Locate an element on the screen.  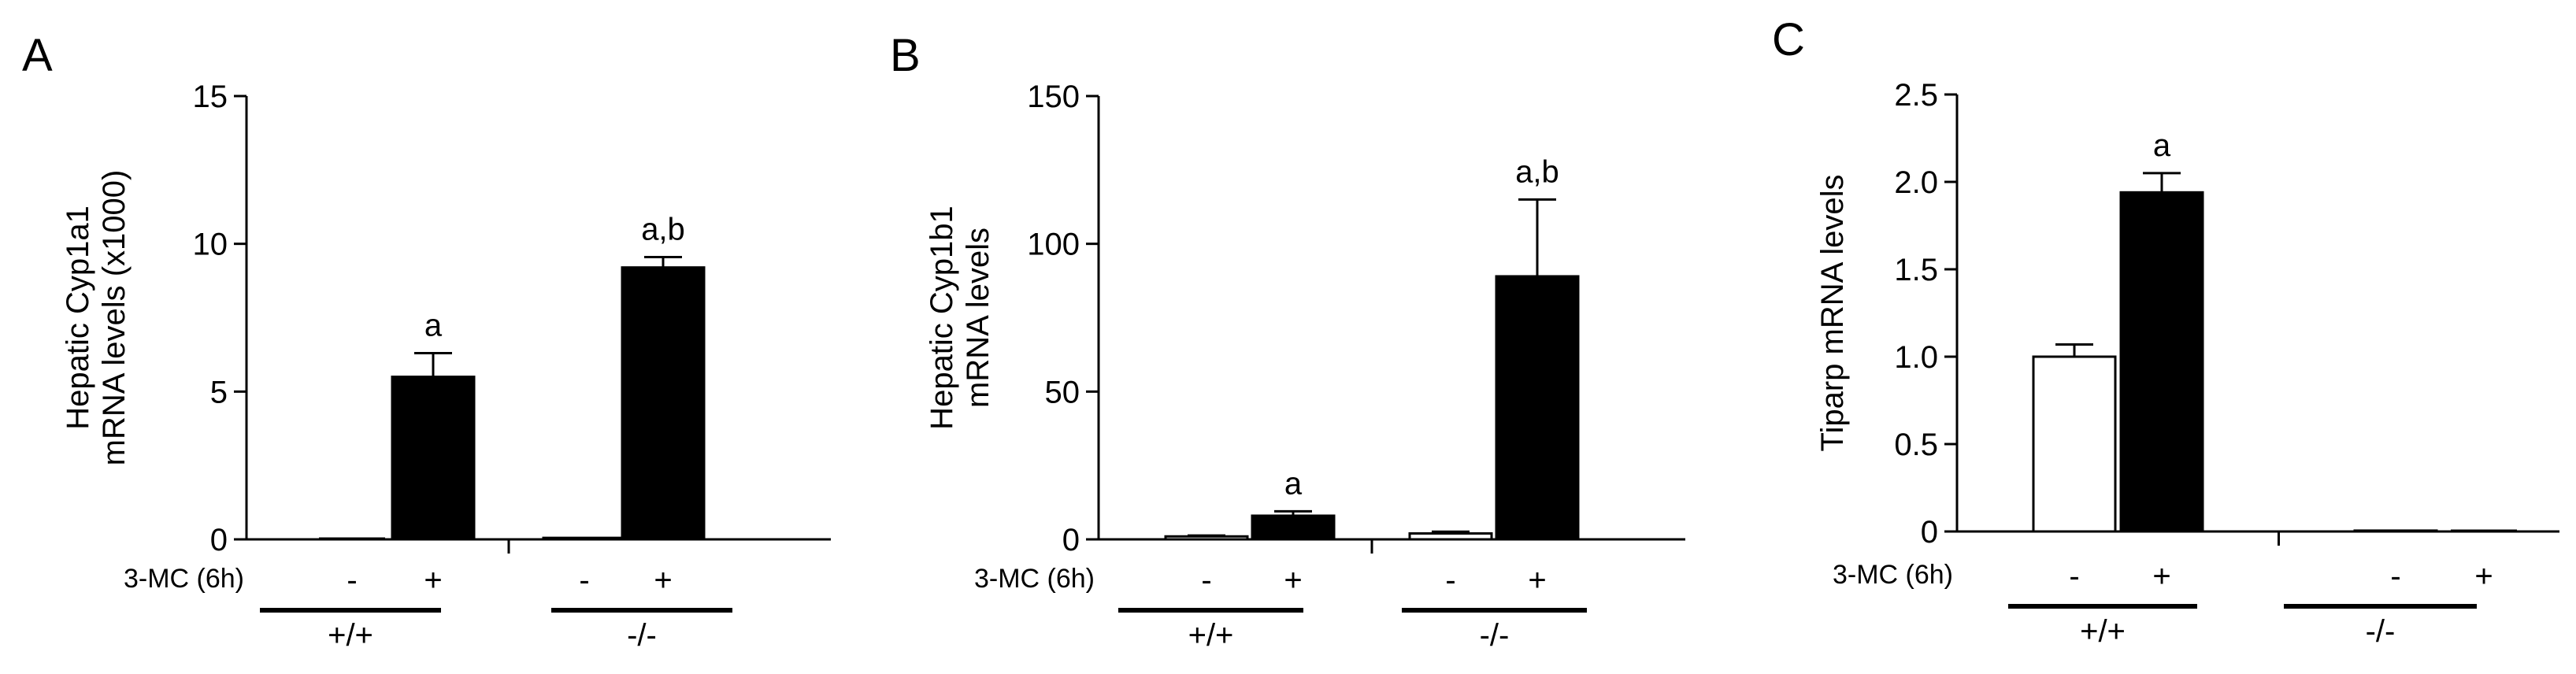
panel-label: A is located at coordinates (37, 55).